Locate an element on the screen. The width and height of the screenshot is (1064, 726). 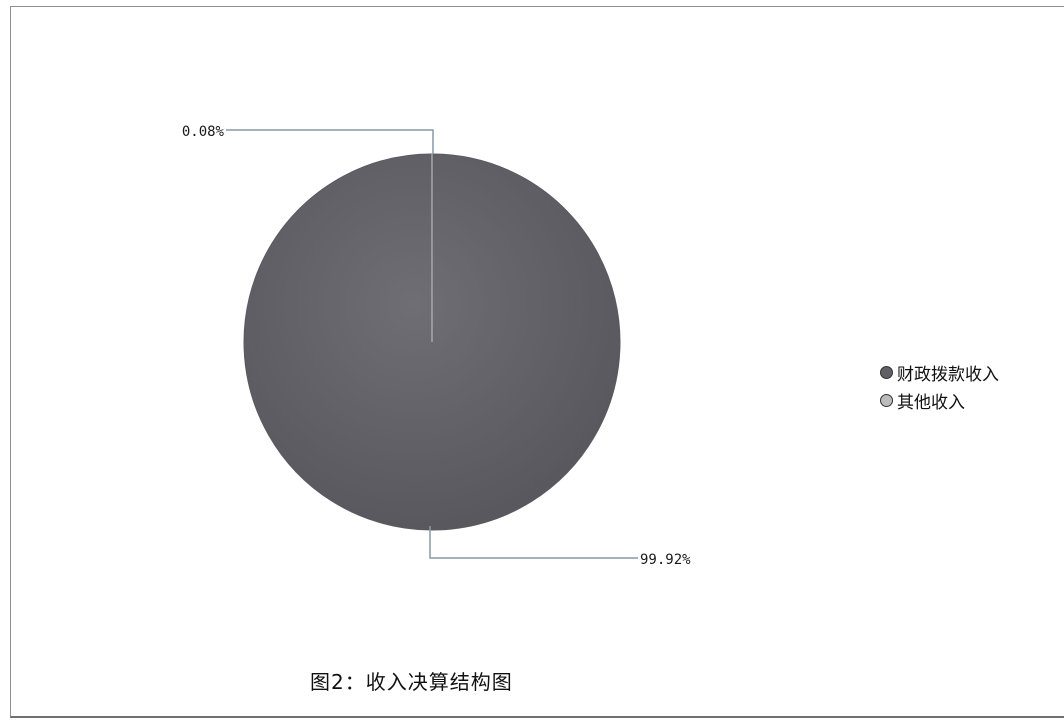
leader-line-other-income is located at coordinates (330, 141).